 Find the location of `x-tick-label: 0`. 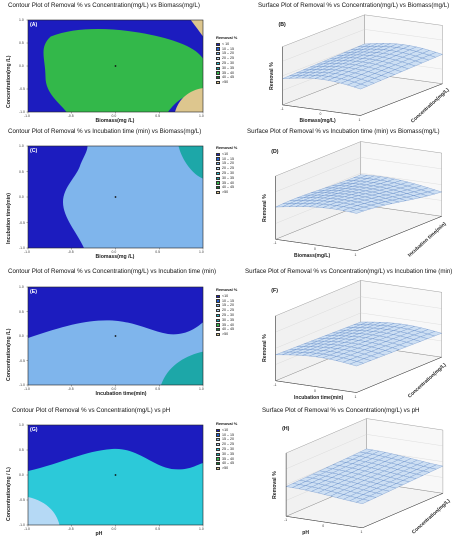

x-tick-label: 0 is located at coordinates (323, 526).